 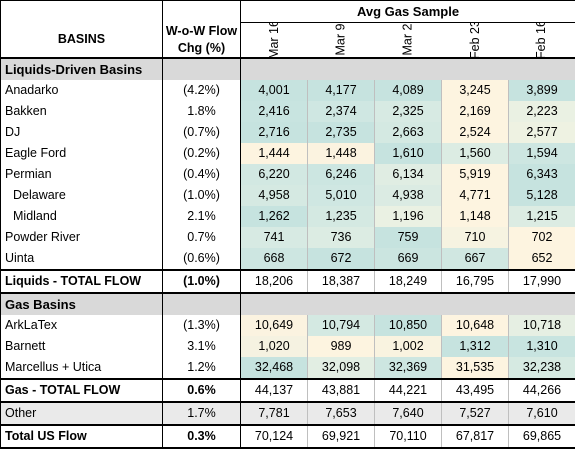 I want to click on week-label: Feb 16, so click(x=541, y=40).